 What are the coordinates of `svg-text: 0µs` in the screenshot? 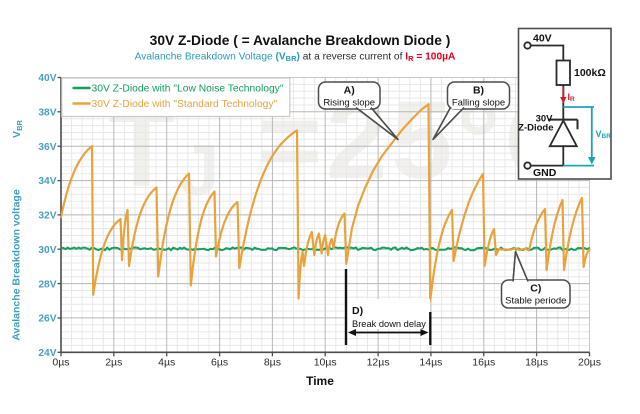 It's located at (60, 363).